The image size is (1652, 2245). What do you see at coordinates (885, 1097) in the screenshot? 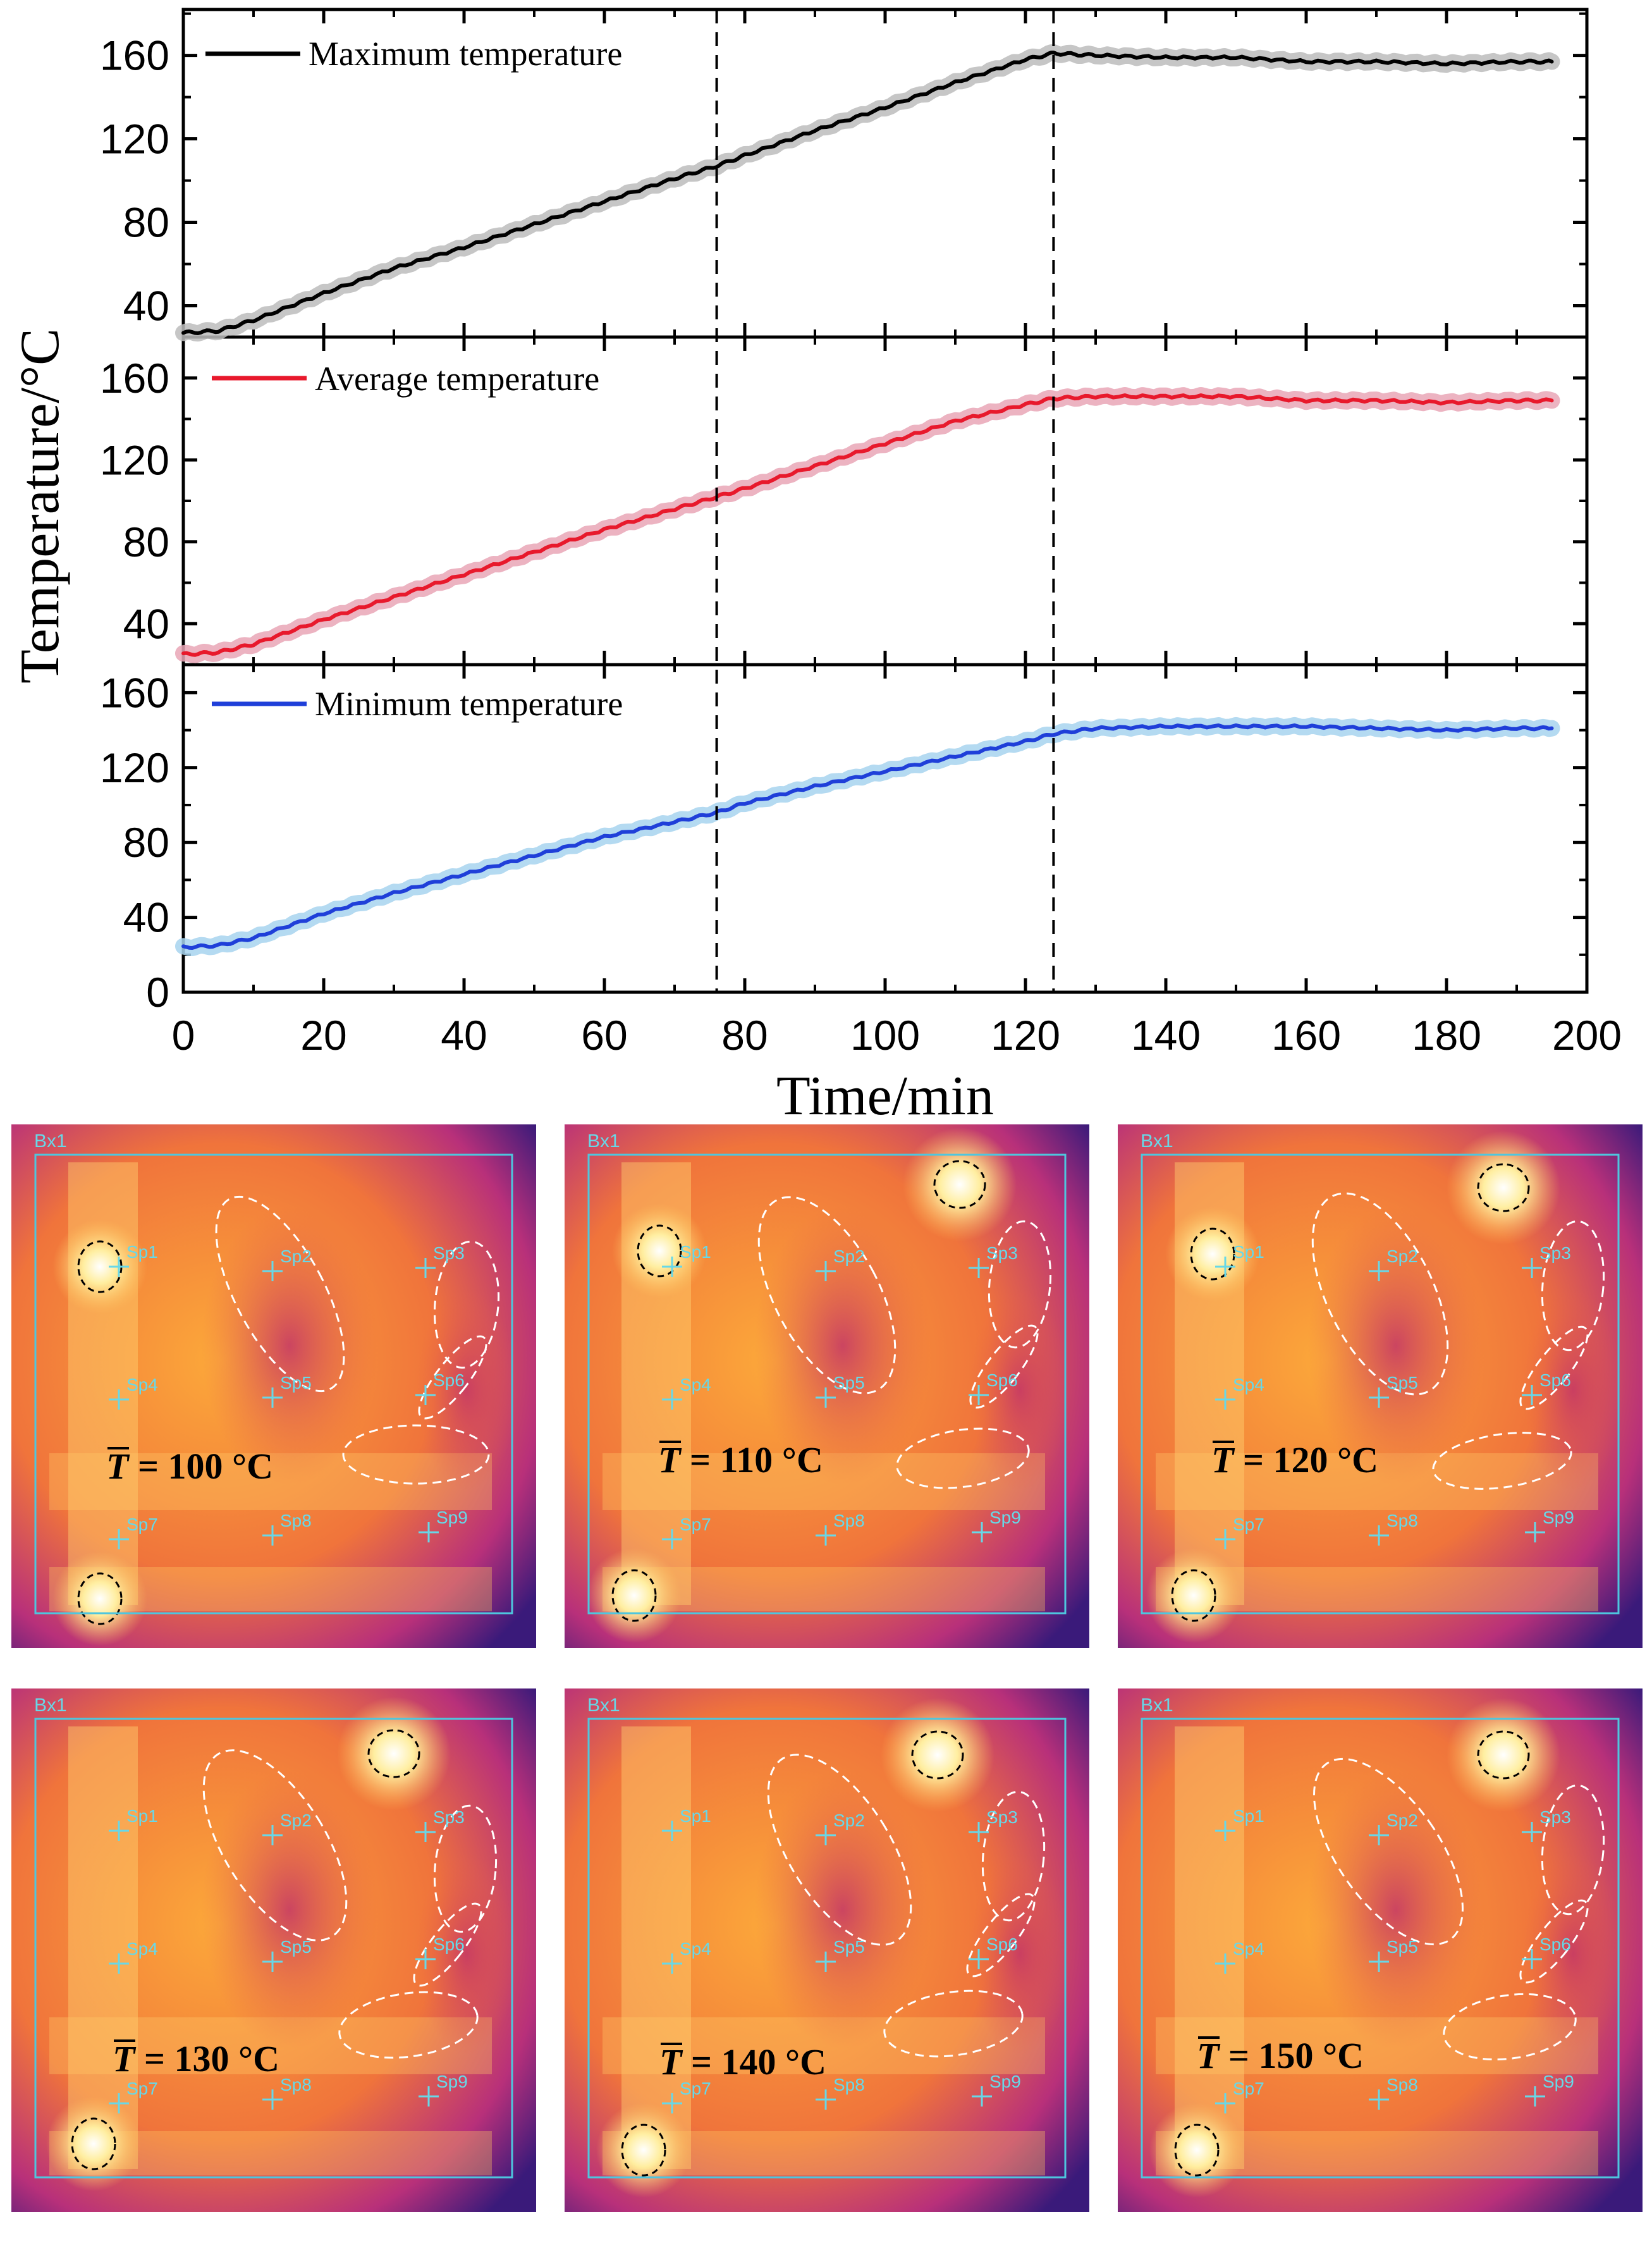
I see `x-axis-title: Time/min` at bounding box center [885, 1097].